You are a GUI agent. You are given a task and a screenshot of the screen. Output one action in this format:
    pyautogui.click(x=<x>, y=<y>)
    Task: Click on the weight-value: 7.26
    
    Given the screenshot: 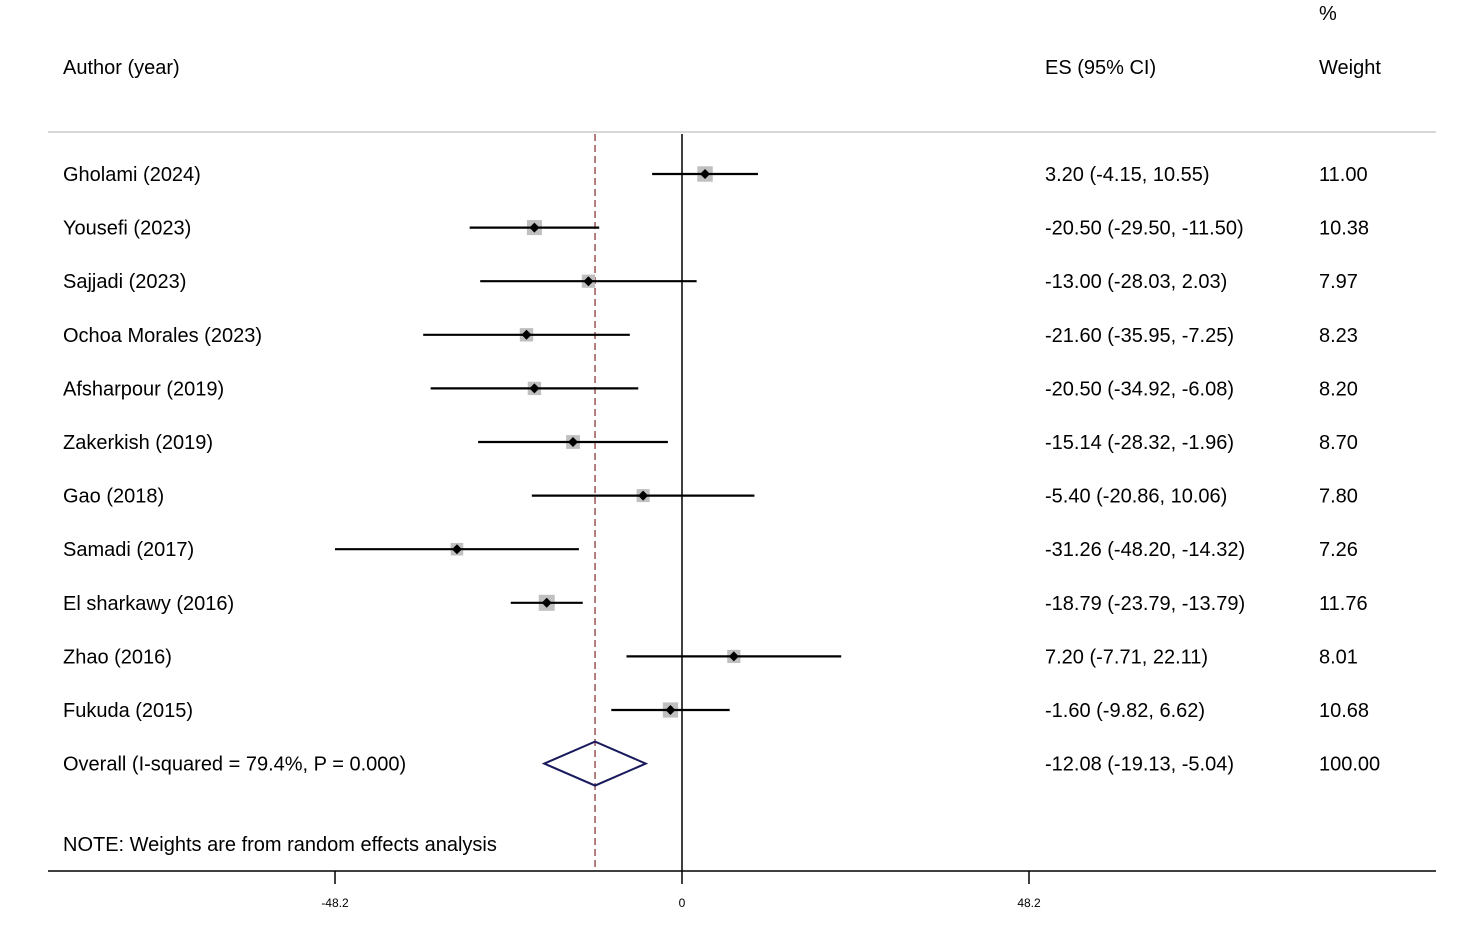 What is the action you would take?
    pyautogui.click(x=1338, y=550)
    